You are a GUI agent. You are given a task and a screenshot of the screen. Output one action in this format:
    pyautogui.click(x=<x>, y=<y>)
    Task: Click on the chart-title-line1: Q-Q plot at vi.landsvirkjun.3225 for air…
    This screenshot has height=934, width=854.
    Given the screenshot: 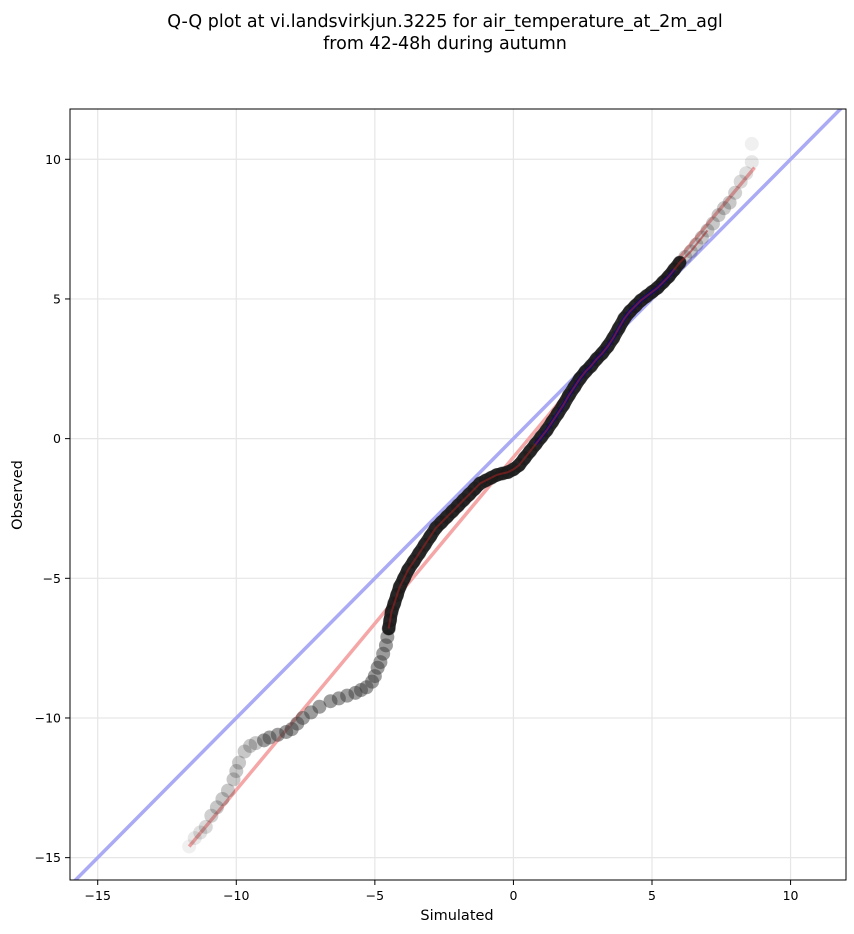 What is the action you would take?
    pyautogui.click(x=445, y=22)
    